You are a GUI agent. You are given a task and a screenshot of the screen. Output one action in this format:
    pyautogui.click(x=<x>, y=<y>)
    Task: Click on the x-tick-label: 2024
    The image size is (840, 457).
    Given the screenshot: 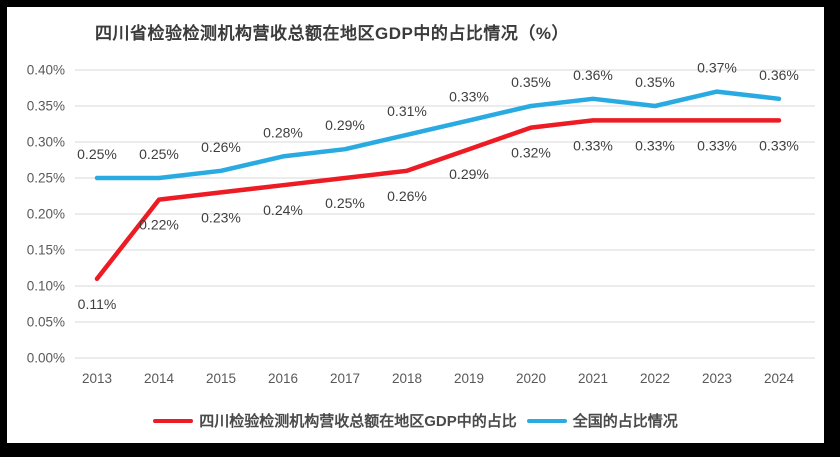 What is the action you would take?
    pyautogui.click(x=779, y=378)
    